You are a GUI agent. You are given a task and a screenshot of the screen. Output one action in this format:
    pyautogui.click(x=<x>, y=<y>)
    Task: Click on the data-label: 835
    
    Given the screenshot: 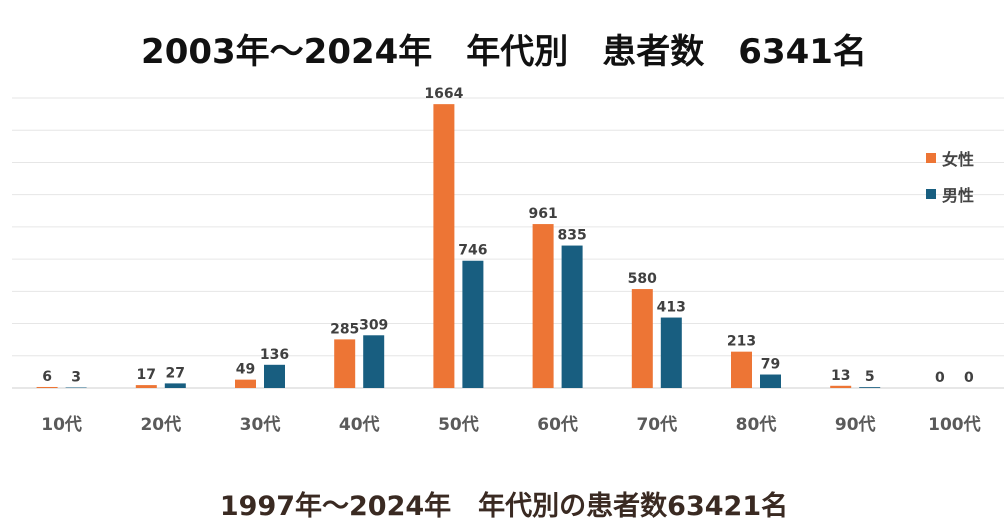 What is the action you would take?
    pyautogui.click(x=571, y=236)
    